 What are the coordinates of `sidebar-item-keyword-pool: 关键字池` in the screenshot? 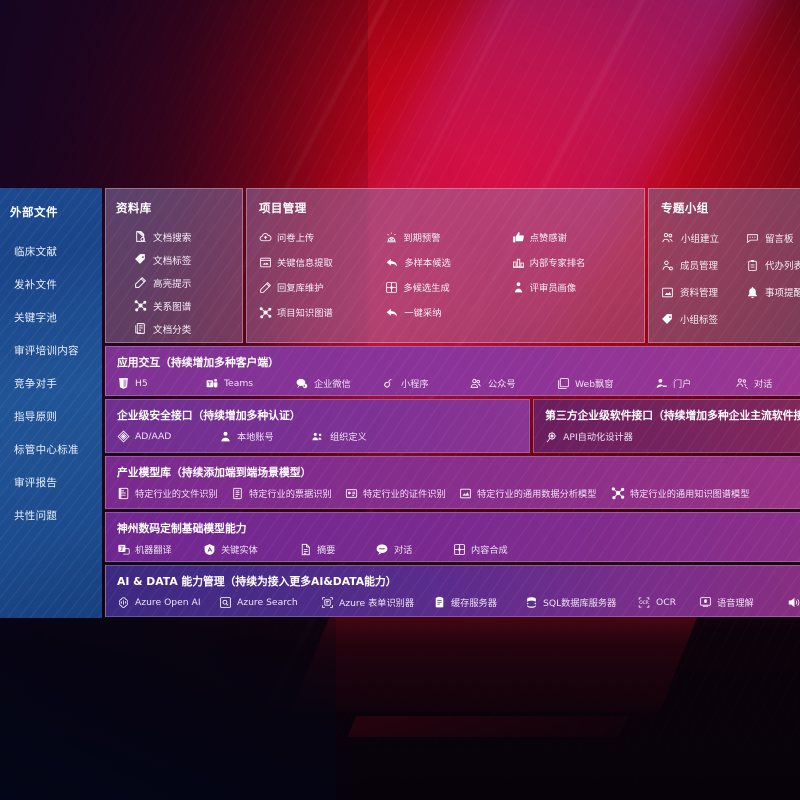 It's located at (36, 318).